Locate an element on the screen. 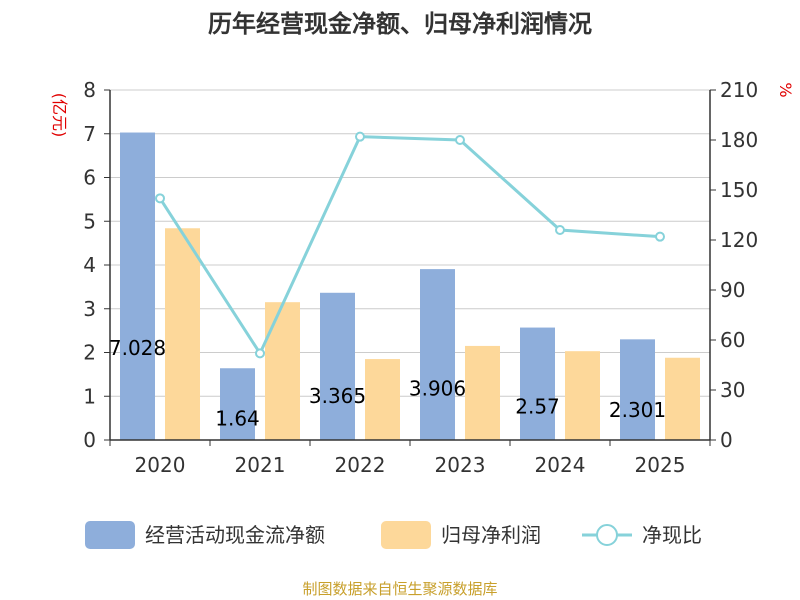  legend-label-ratio: 净现比 is located at coordinates (672, 535).